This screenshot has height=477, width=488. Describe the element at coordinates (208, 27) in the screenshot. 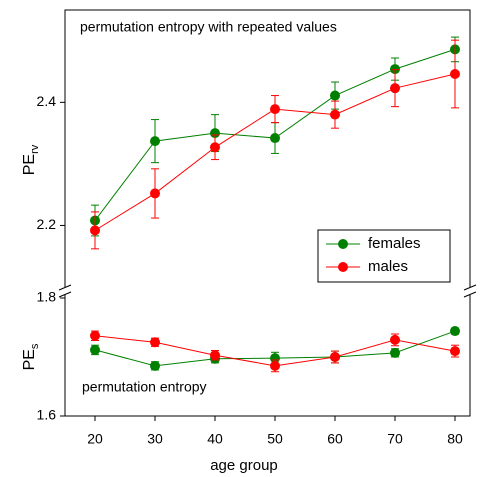

I see `annotation: permutation entropy with repeated values` at that location.